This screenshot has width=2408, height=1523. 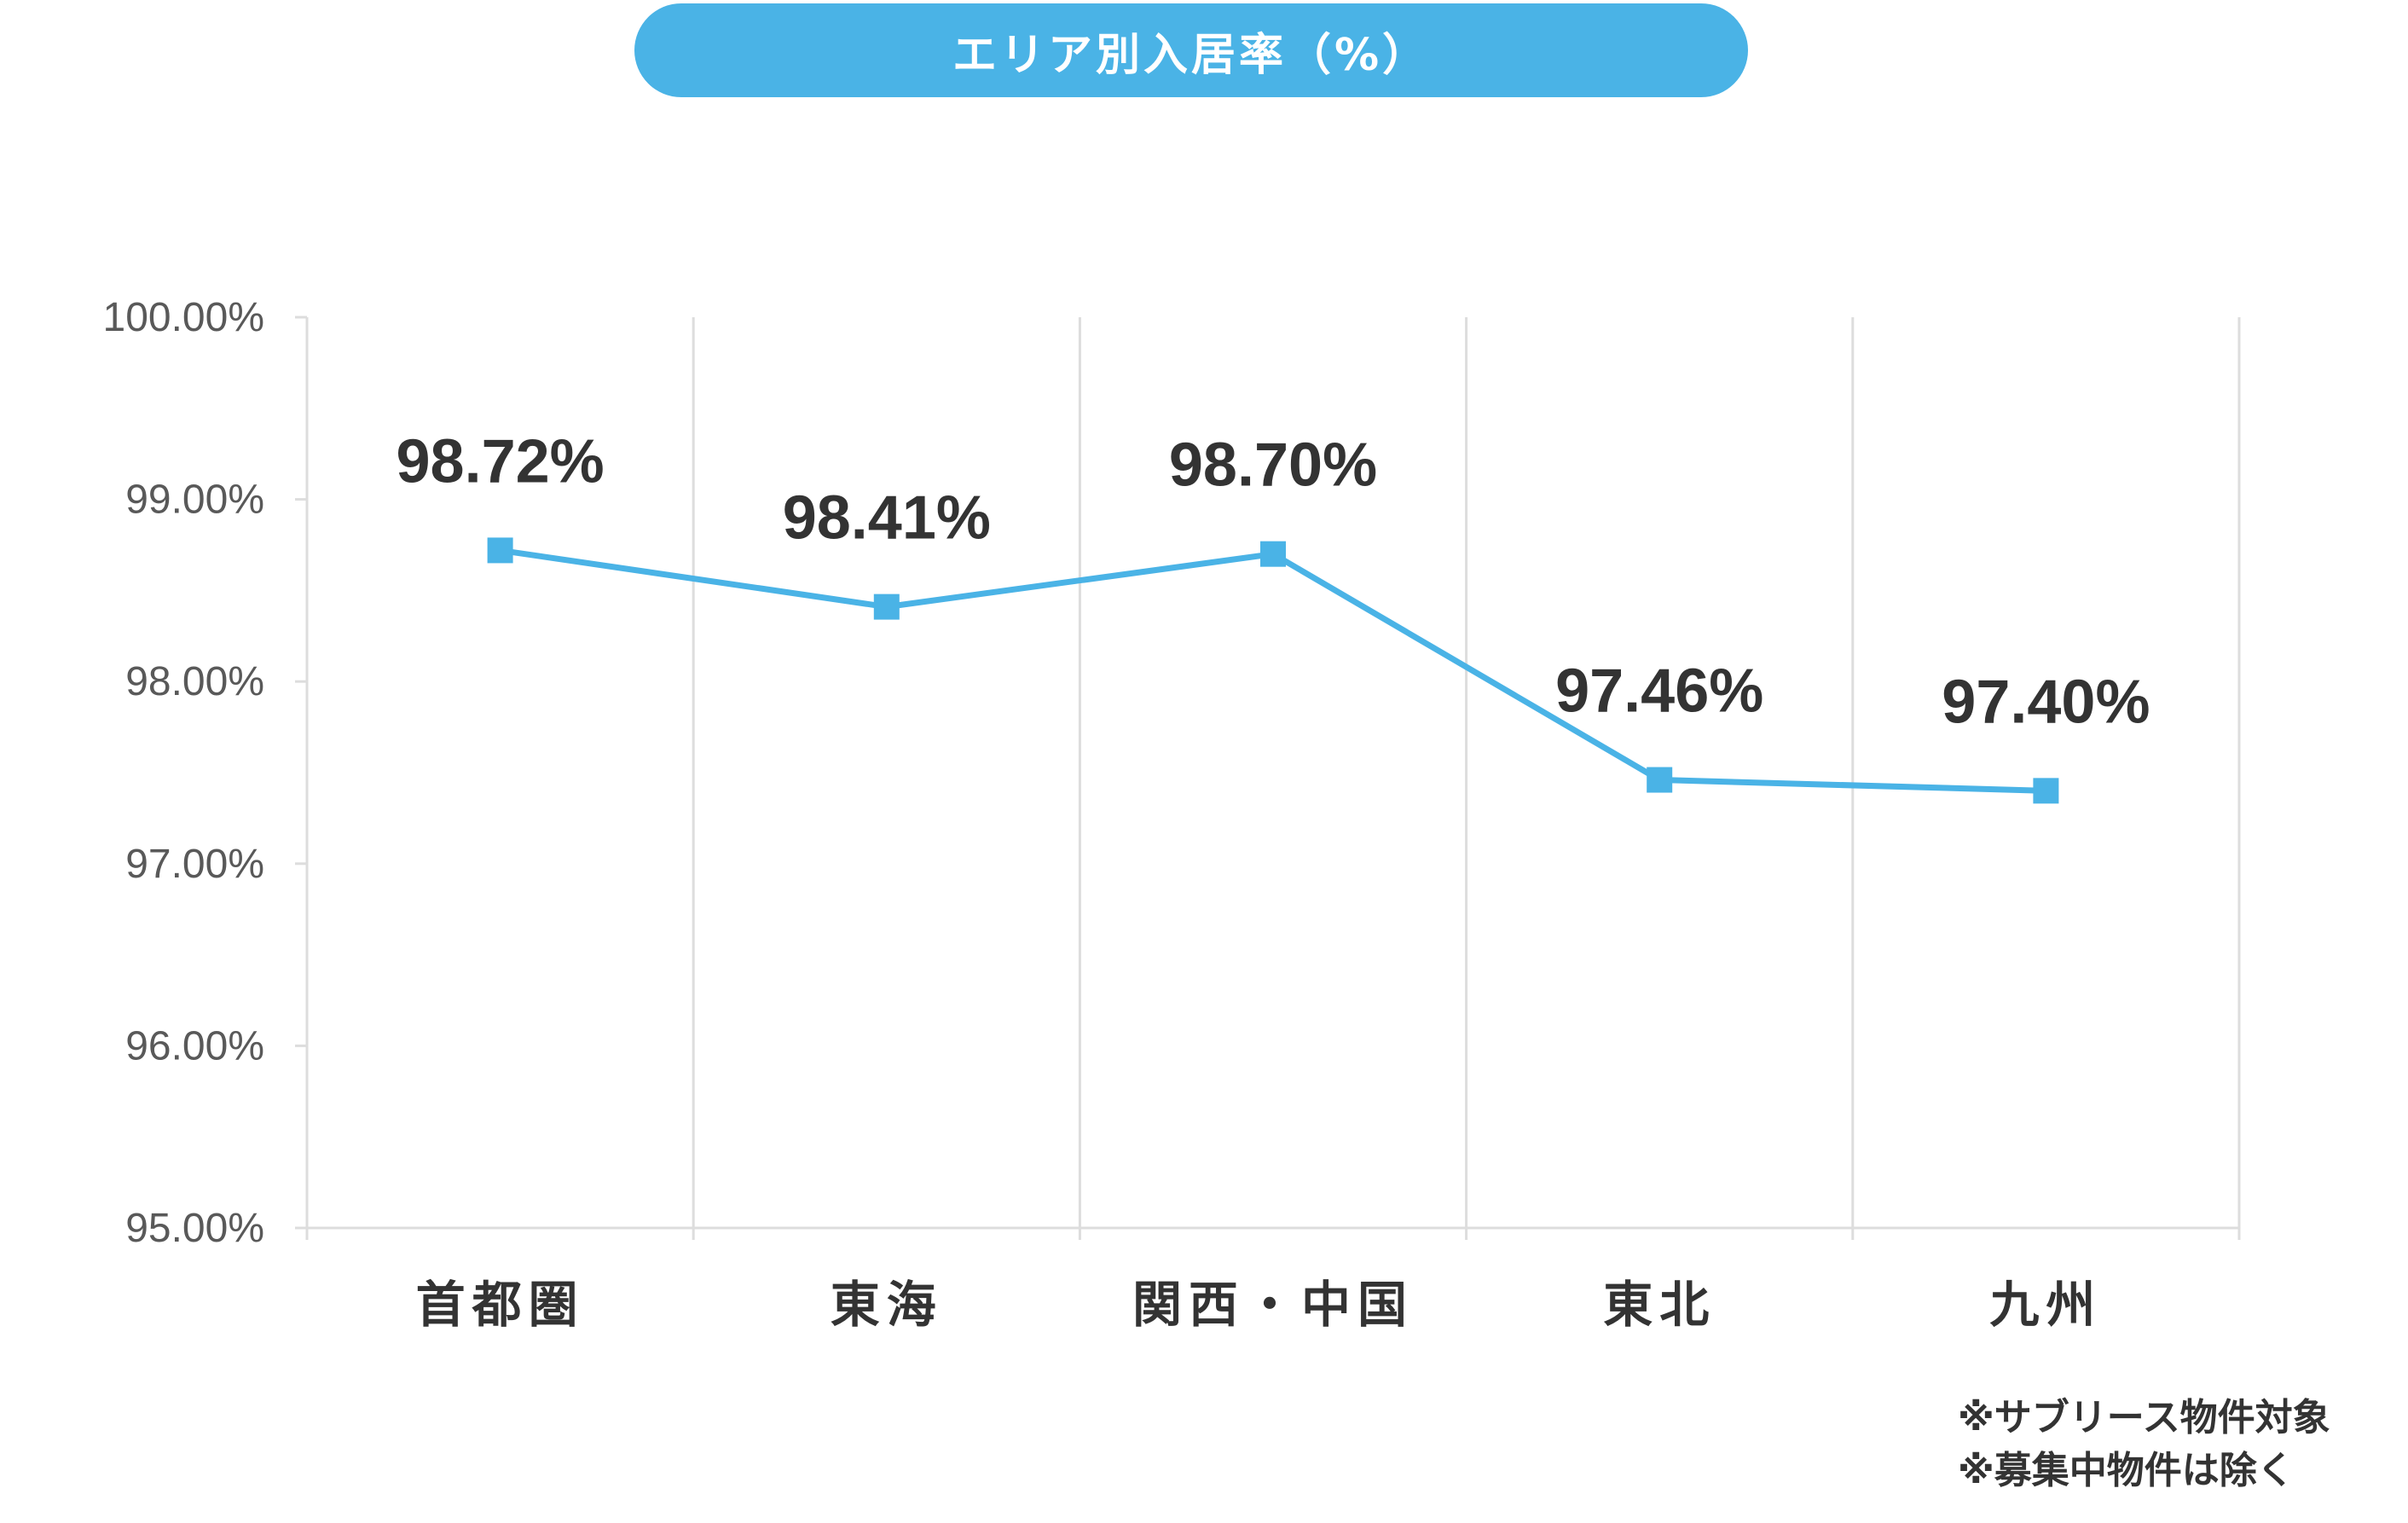 I want to click on x-category-label: 東海, so click(x=887, y=1305).